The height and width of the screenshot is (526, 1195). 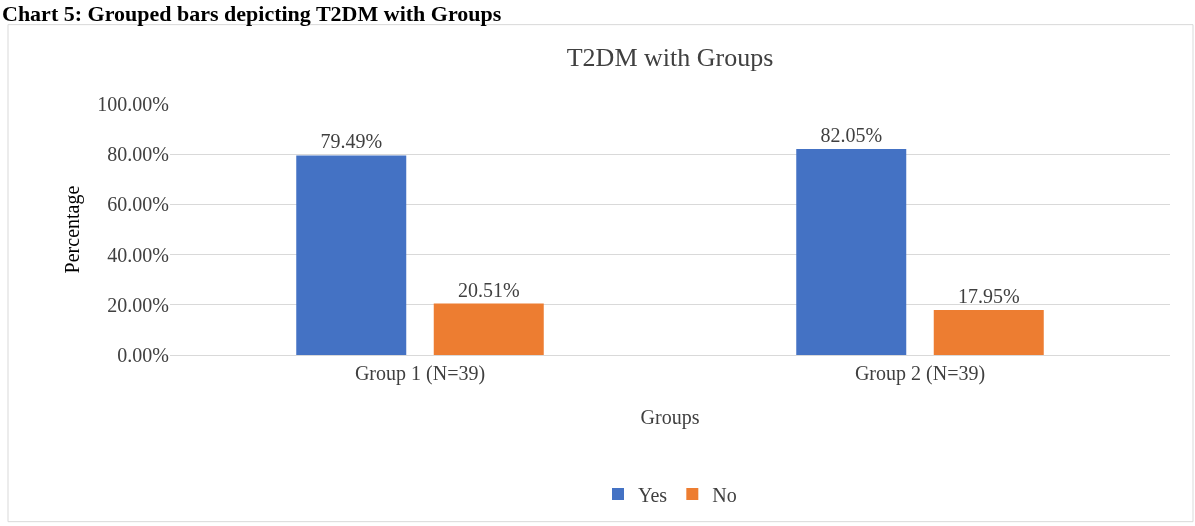 I want to click on y-axis-title: Percentage, so click(x=72, y=229).